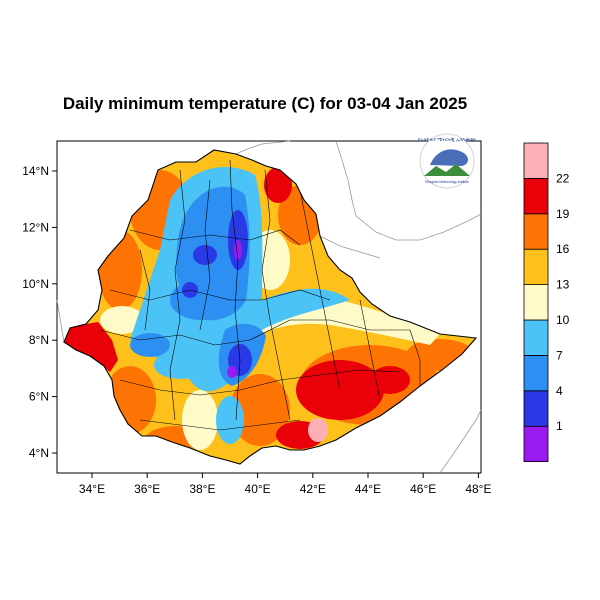 The width and height of the screenshot is (600, 600). Describe the element at coordinates (35, 284) in the screenshot. I see `y-tick-label: 10°N` at that location.